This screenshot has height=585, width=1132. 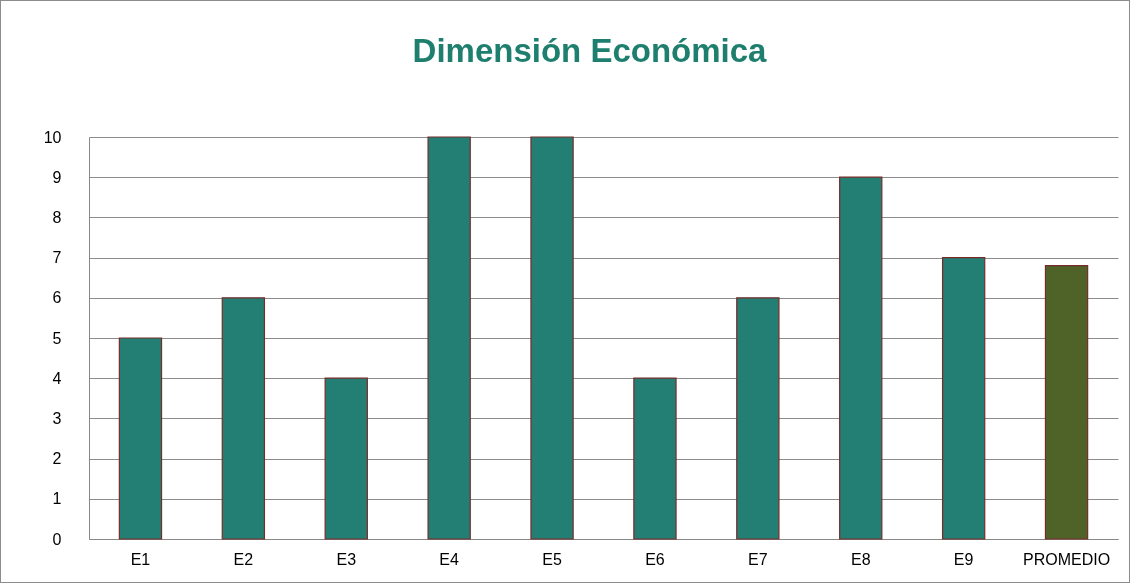 What do you see at coordinates (346, 559) in the screenshot?
I see `x-tick-label: E3` at bounding box center [346, 559].